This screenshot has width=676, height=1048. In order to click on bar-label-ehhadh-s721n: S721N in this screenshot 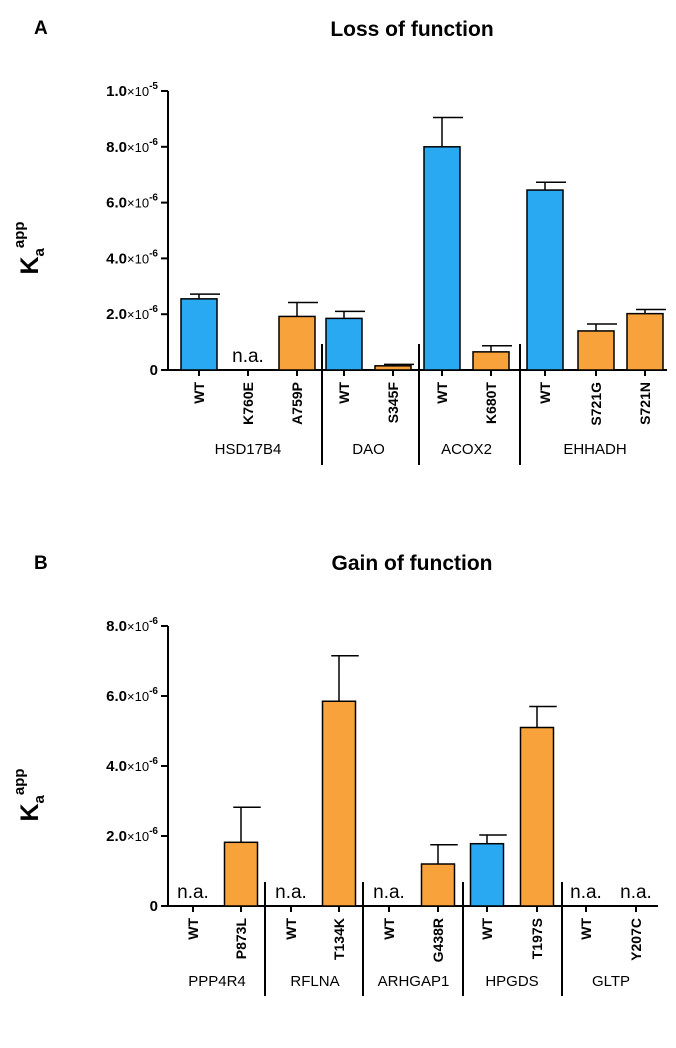, I will do `click(645, 403)`.